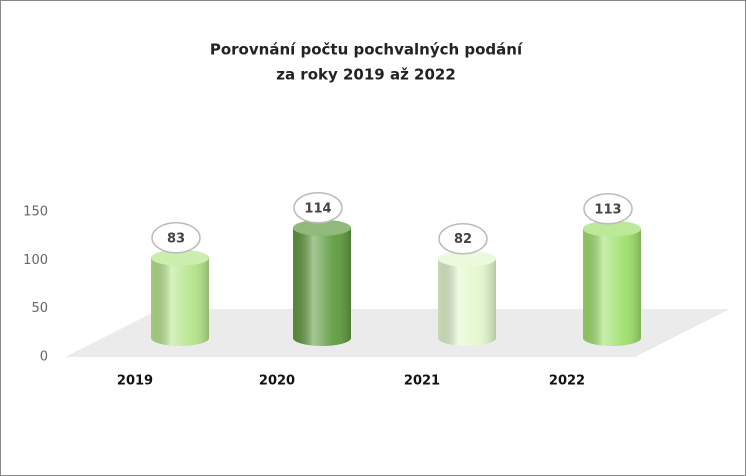 The image size is (746, 476). Describe the element at coordinates (567, 381) in the screenshot. I see `x-tick-label: 2022` at that location.